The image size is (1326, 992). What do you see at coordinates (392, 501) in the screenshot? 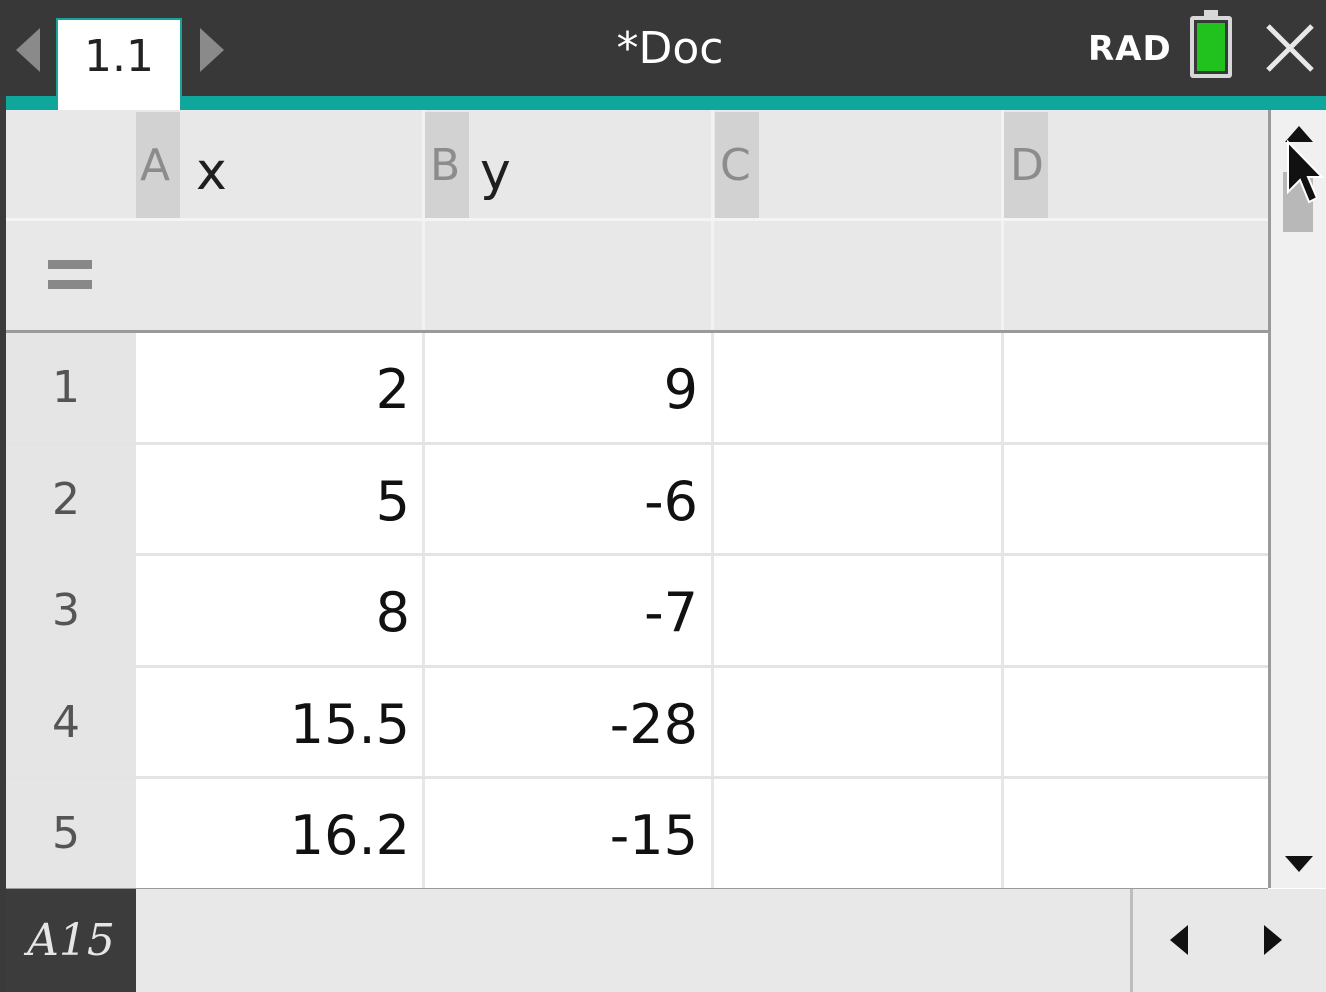
I see `cell-a2: 5` at bounding box center [392, 501].